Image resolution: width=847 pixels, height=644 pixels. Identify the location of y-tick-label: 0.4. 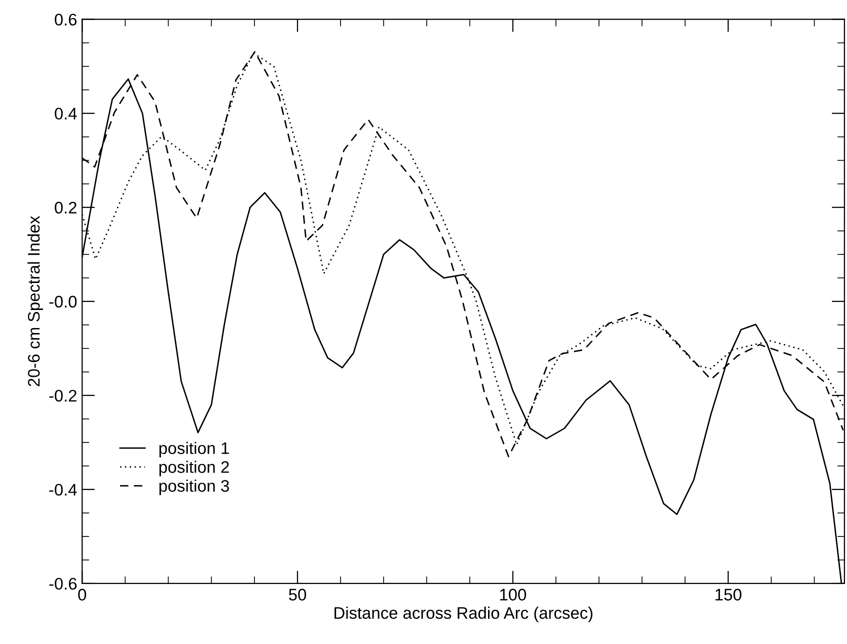
(65, 114).